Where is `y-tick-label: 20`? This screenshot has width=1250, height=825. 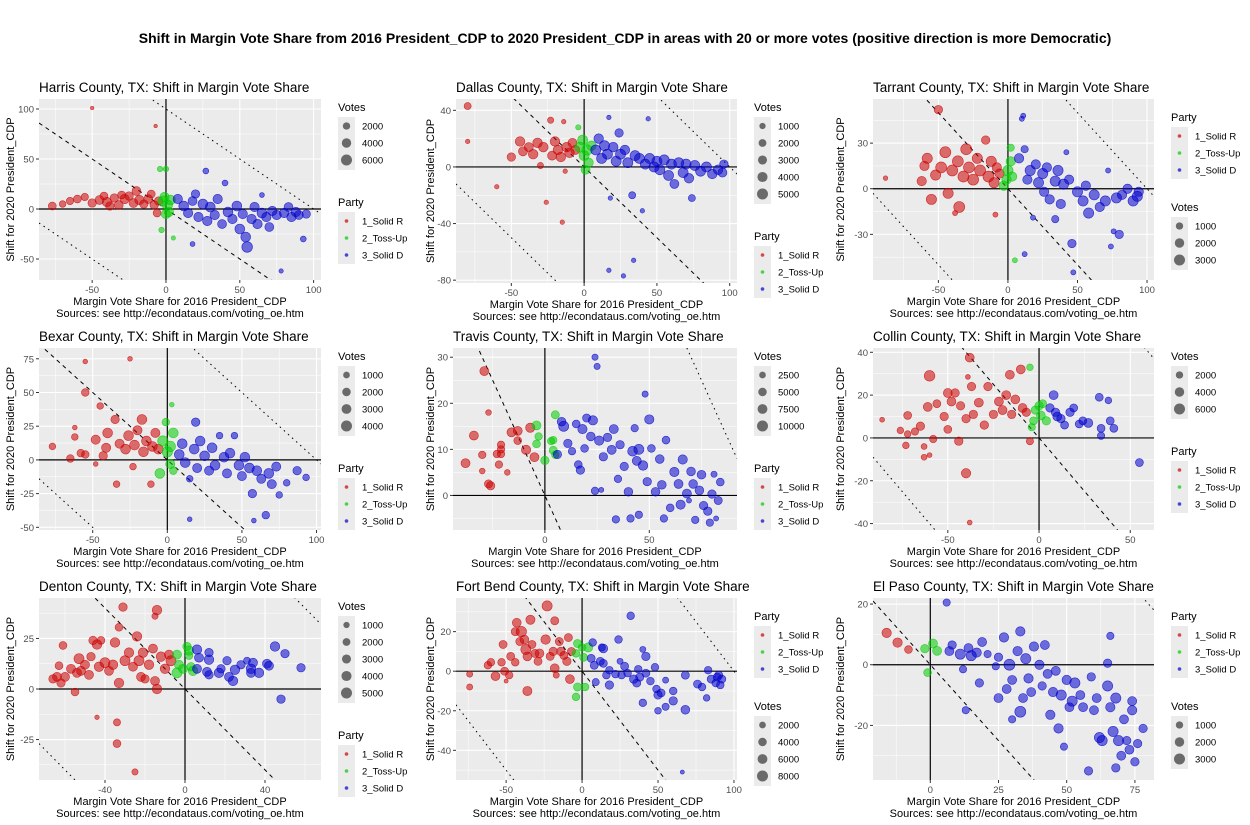
y-tick-label: 20 is located at coordinates (445, 632).